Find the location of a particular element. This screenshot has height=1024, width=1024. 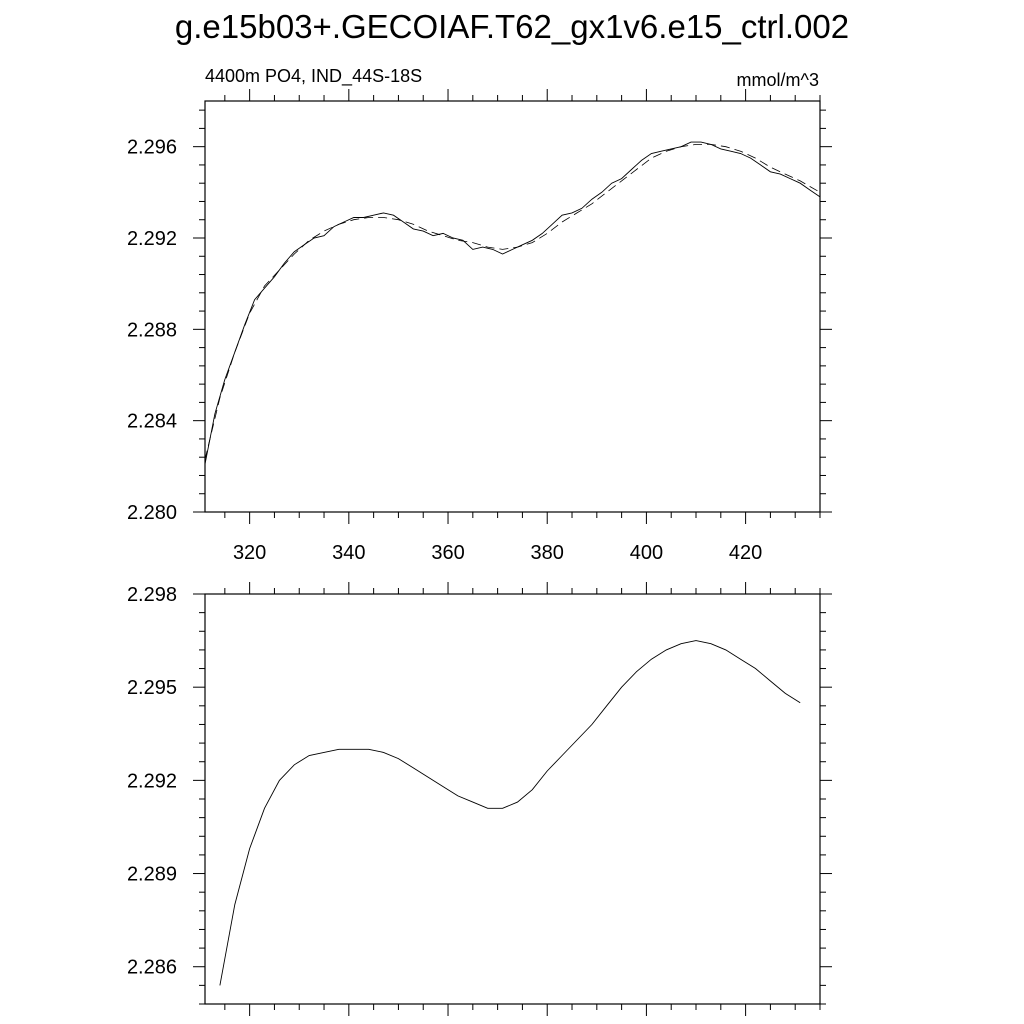

y-tick-label: 2.289 is located at coordinates (152, 875).